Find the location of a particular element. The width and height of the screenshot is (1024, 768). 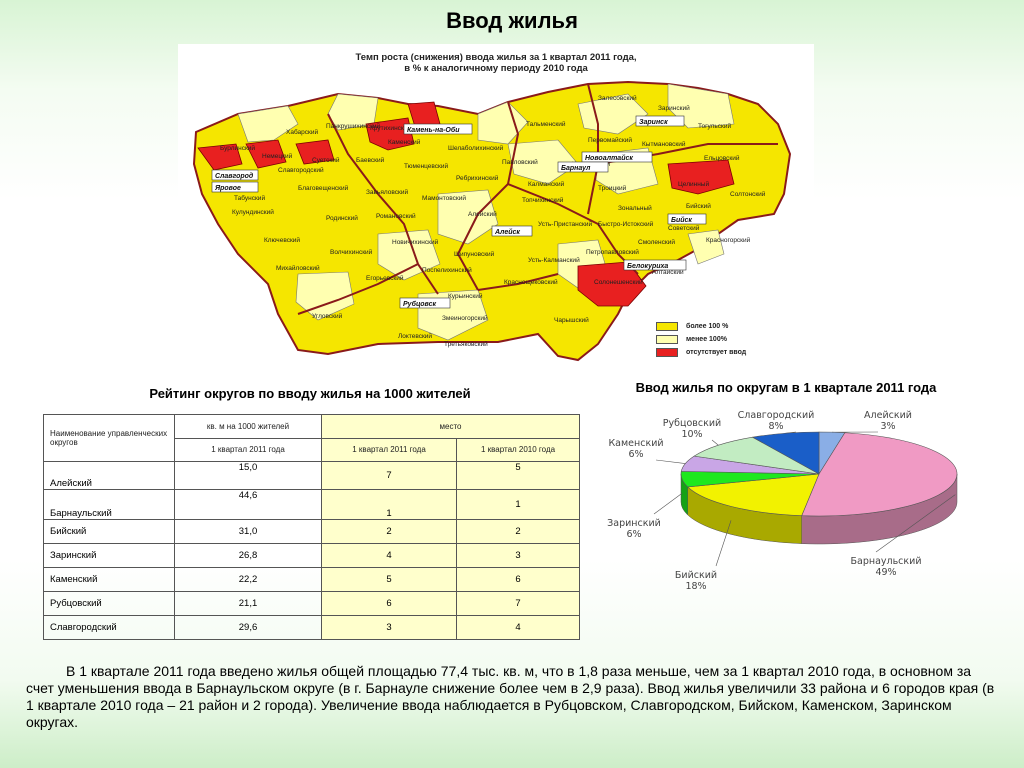

svg-text: Троицкий is located at coordinates (612, 188).